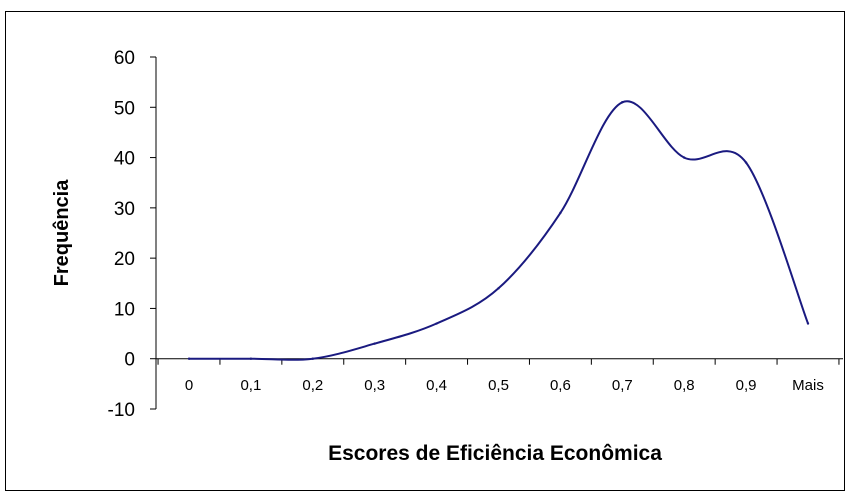  I want to click on y-tick-label: -10, so click(121, 410).